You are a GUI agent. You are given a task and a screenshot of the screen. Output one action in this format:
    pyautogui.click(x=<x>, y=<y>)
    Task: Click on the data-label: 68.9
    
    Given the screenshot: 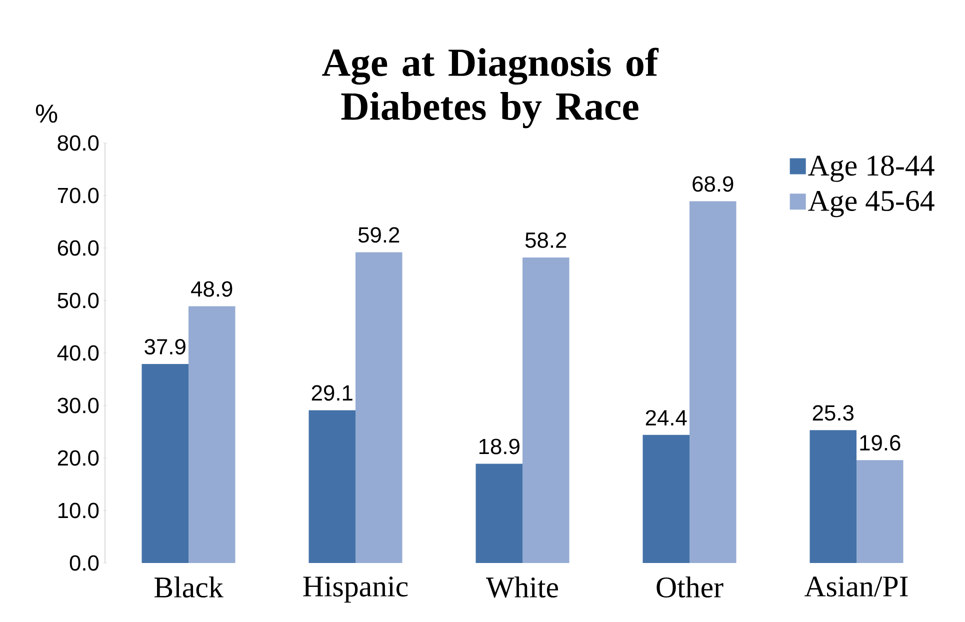 What is the action you would take?
    pyautogui.click(x=713, y=184)
    